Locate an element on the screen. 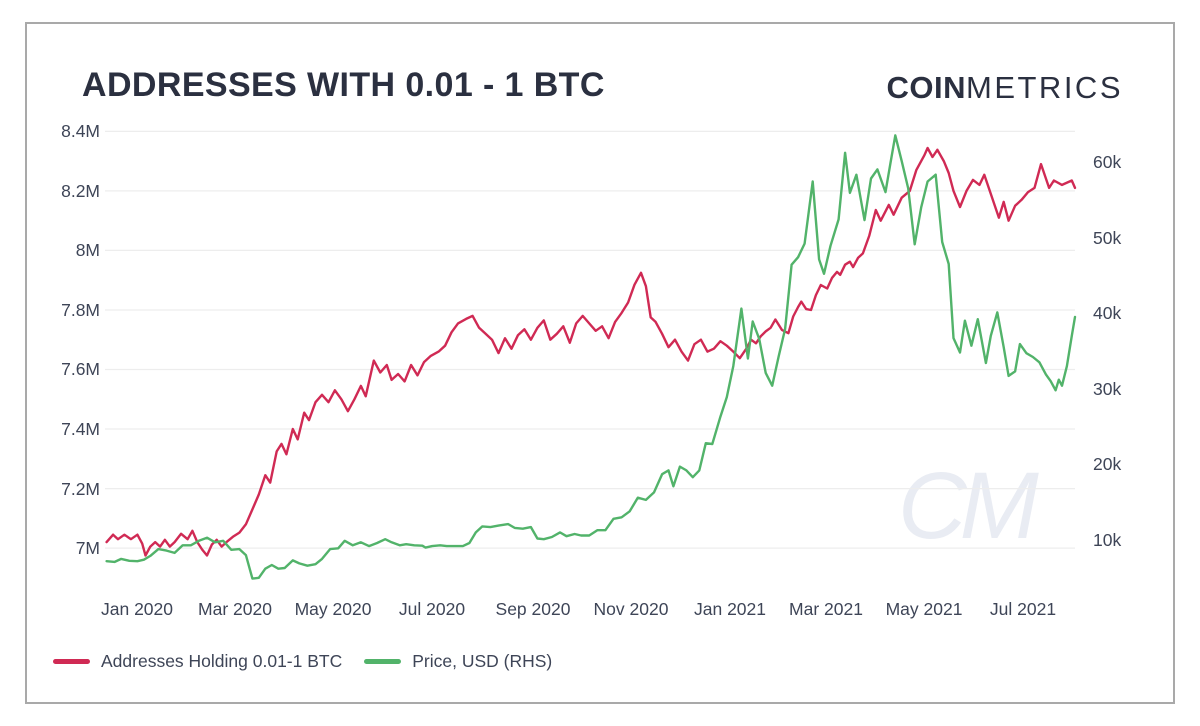  logo-metrics-text: METRICS is located at coordinates (1044, 87).